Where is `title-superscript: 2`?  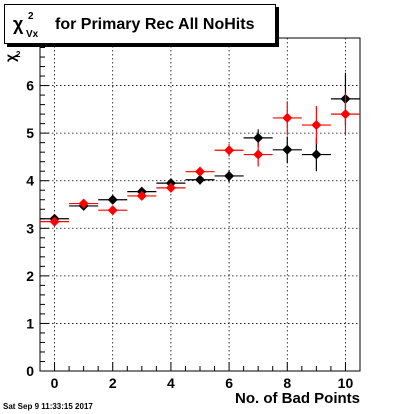
title-superscript: 2 is located at coordinates (31, 16).